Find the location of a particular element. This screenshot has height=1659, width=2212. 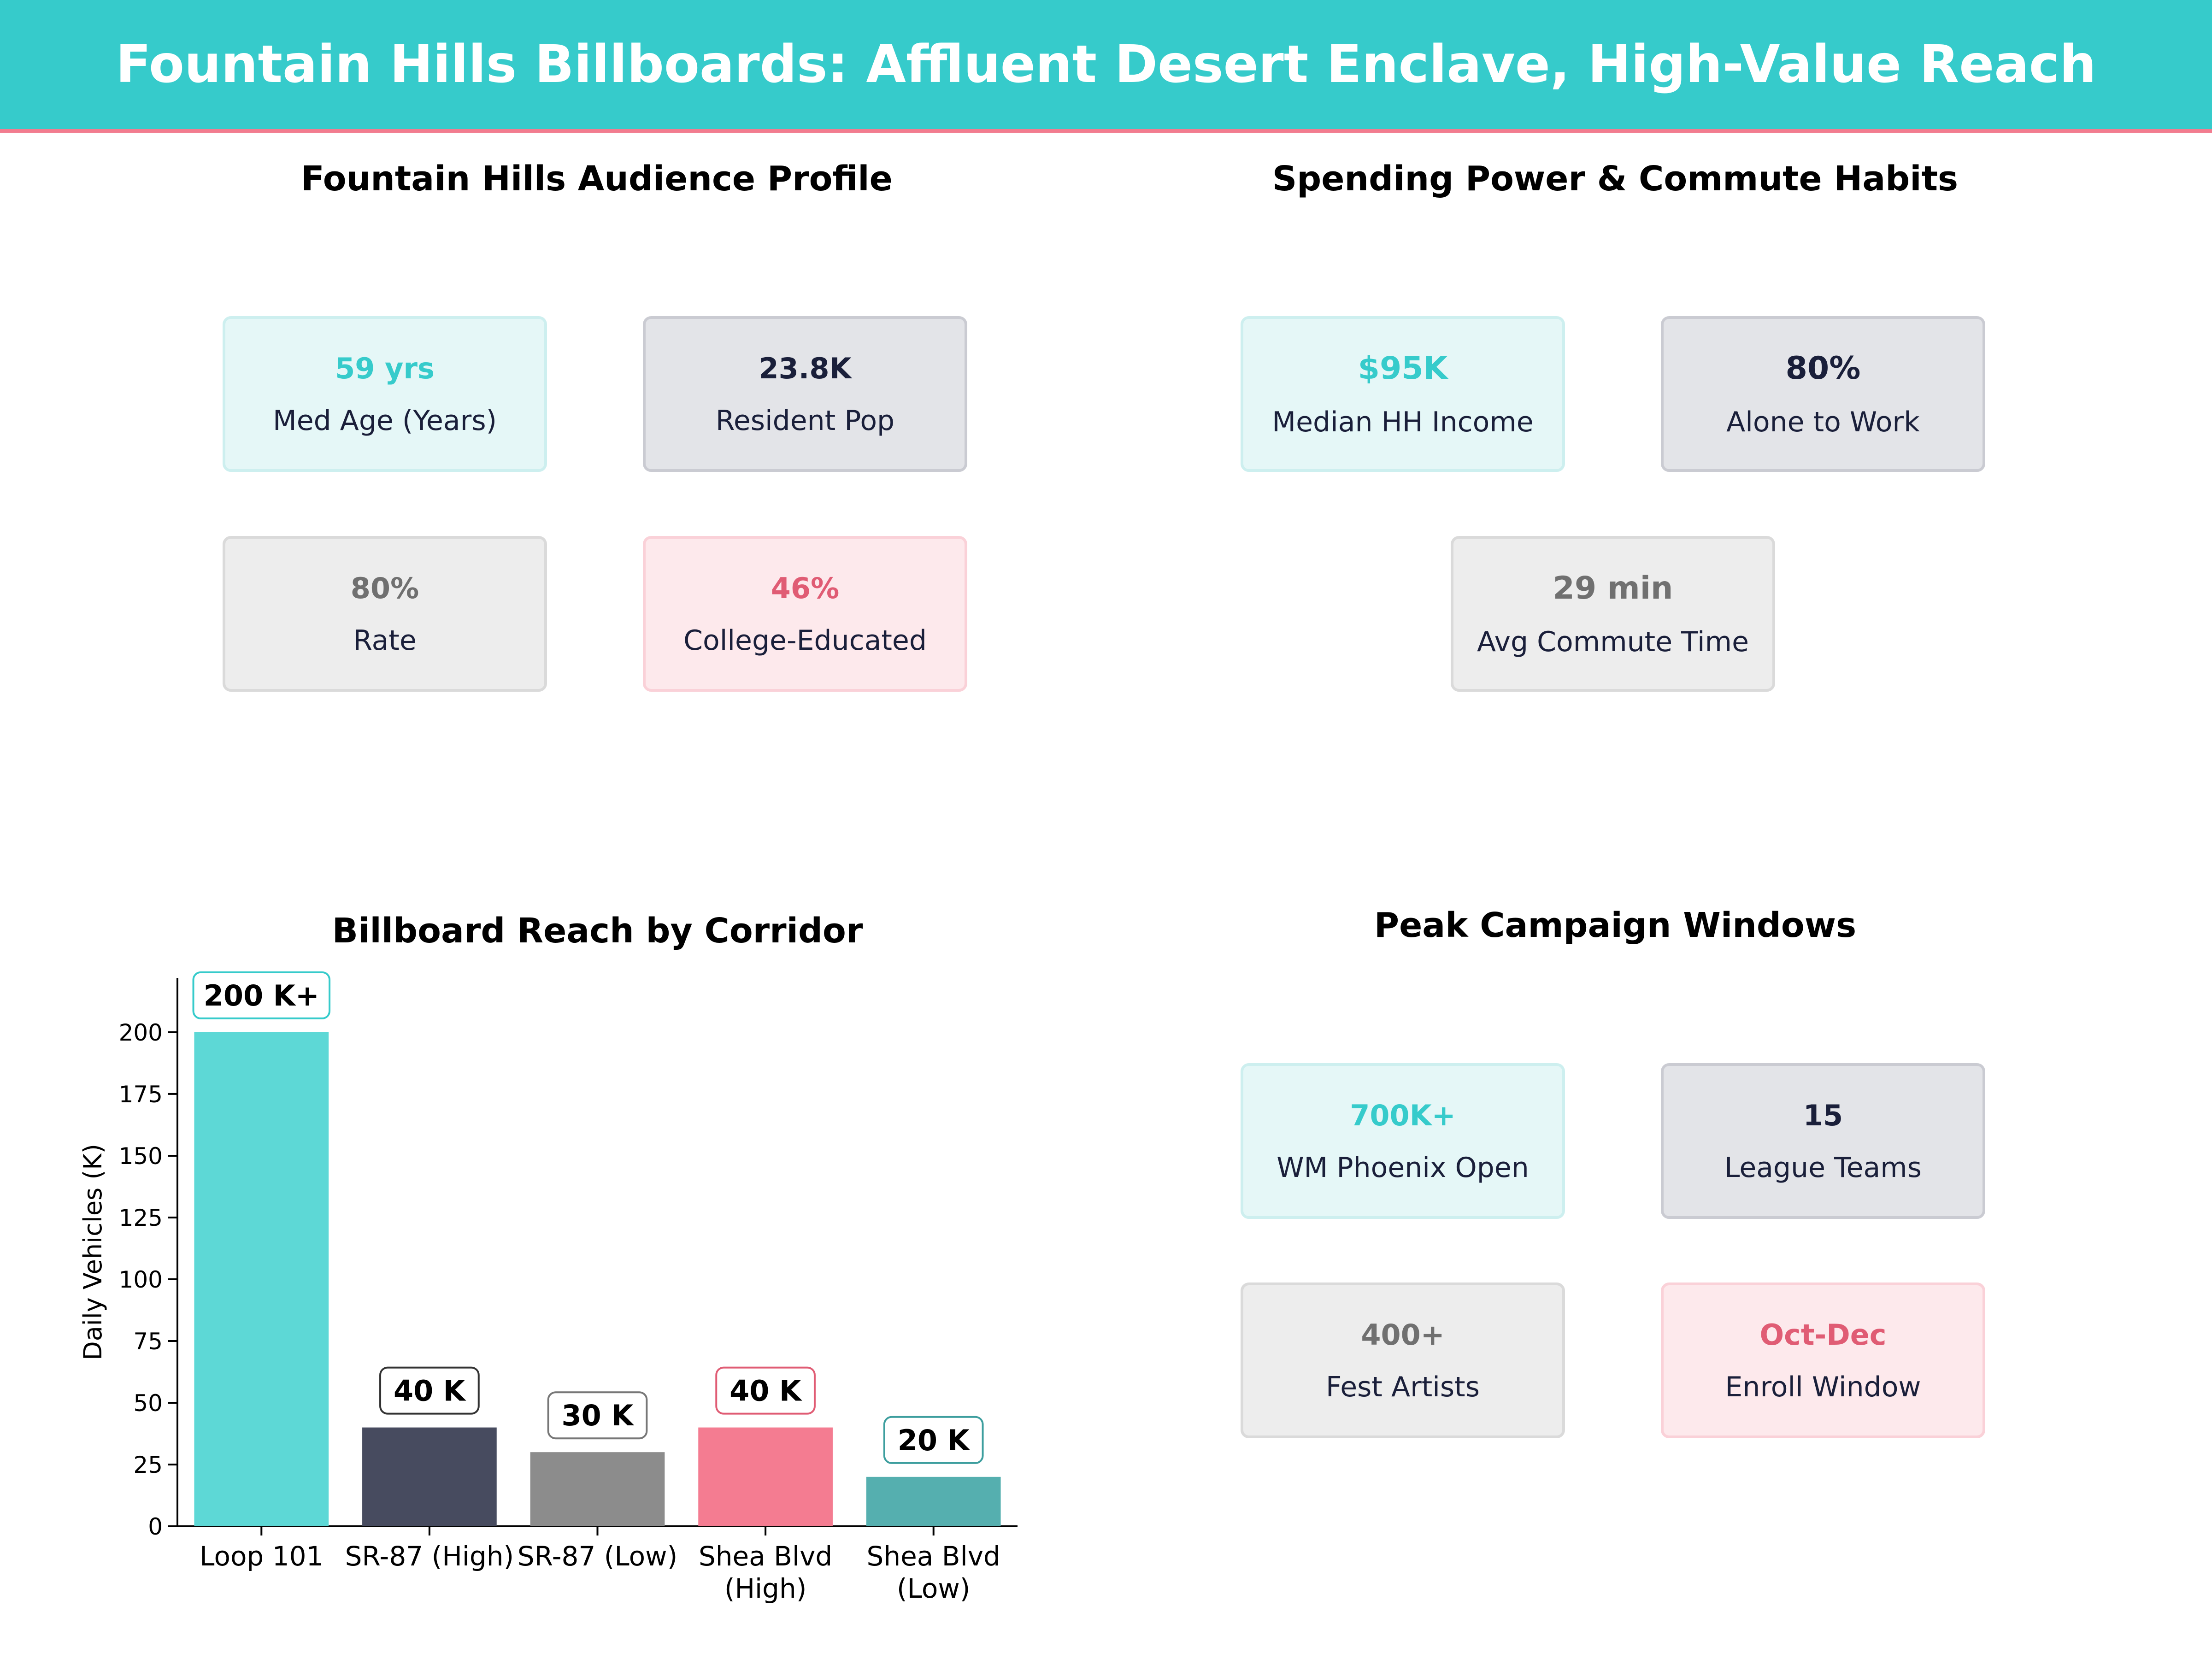

card-label: Median HH Income is located at coordinates (1403, 422).